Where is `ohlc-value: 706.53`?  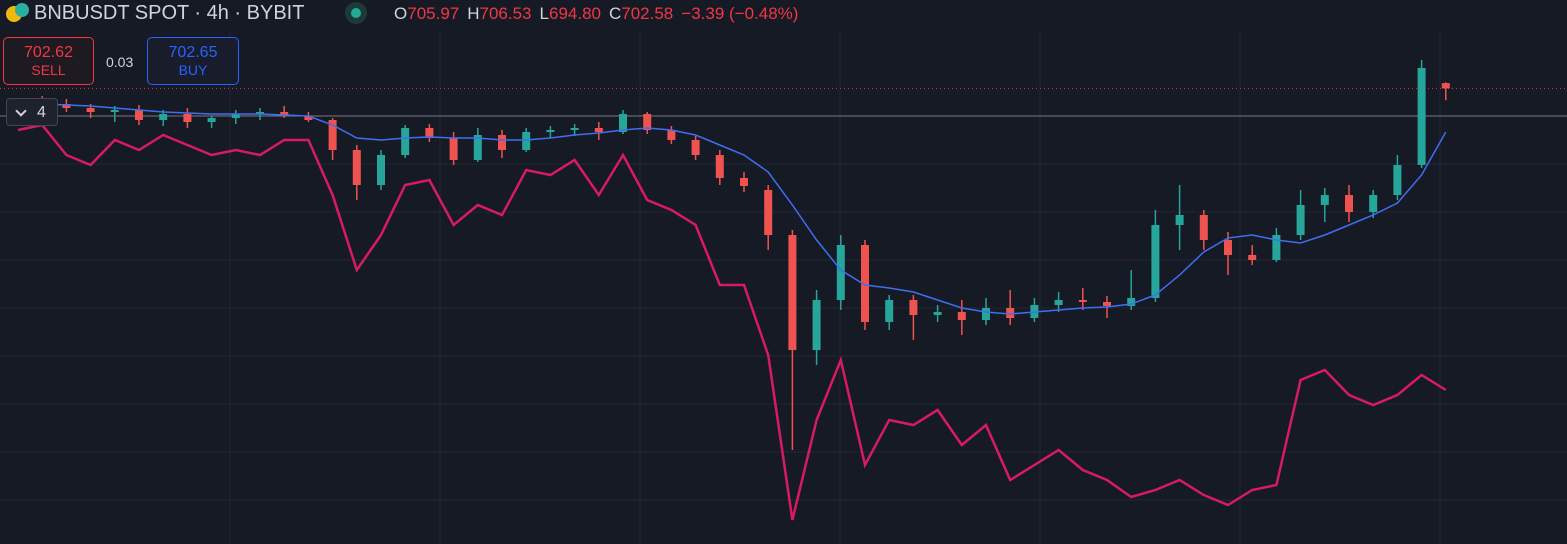 ohlc-value: 706.53 is located at coordinates (505, 13).